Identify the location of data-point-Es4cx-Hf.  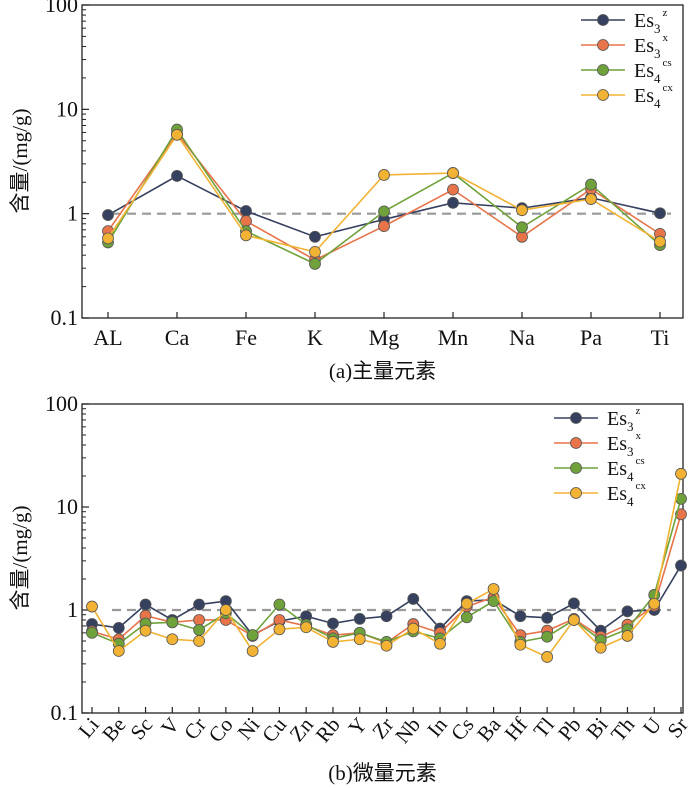
(520, 644).